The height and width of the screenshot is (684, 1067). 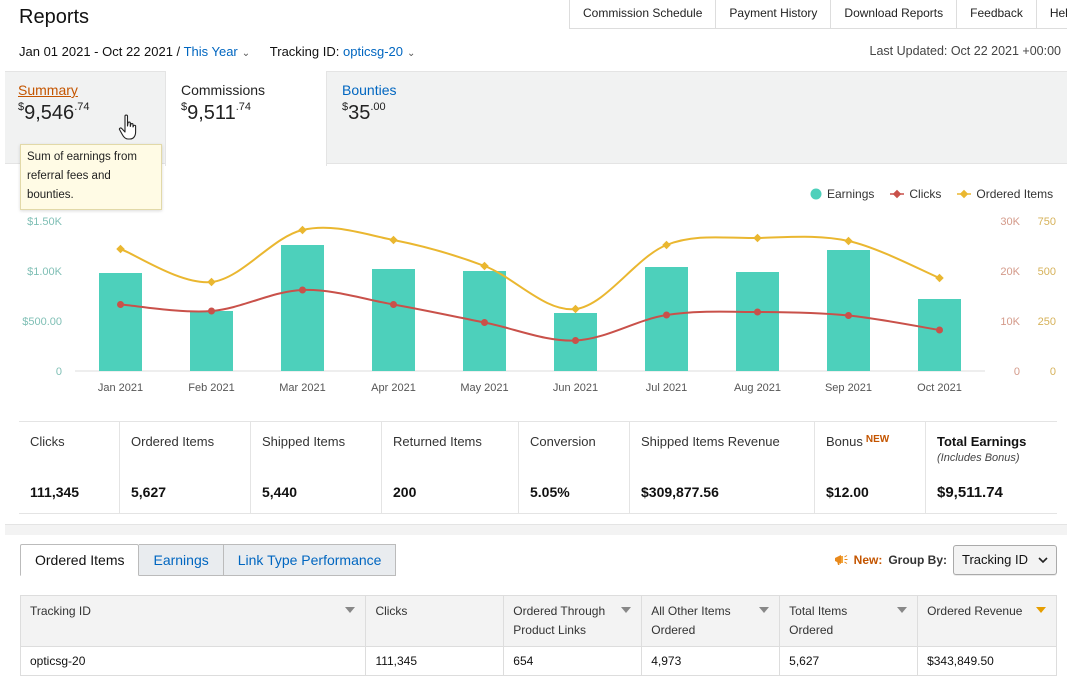 I want to click on new-badge: NEW, so click(x=877, y=439).